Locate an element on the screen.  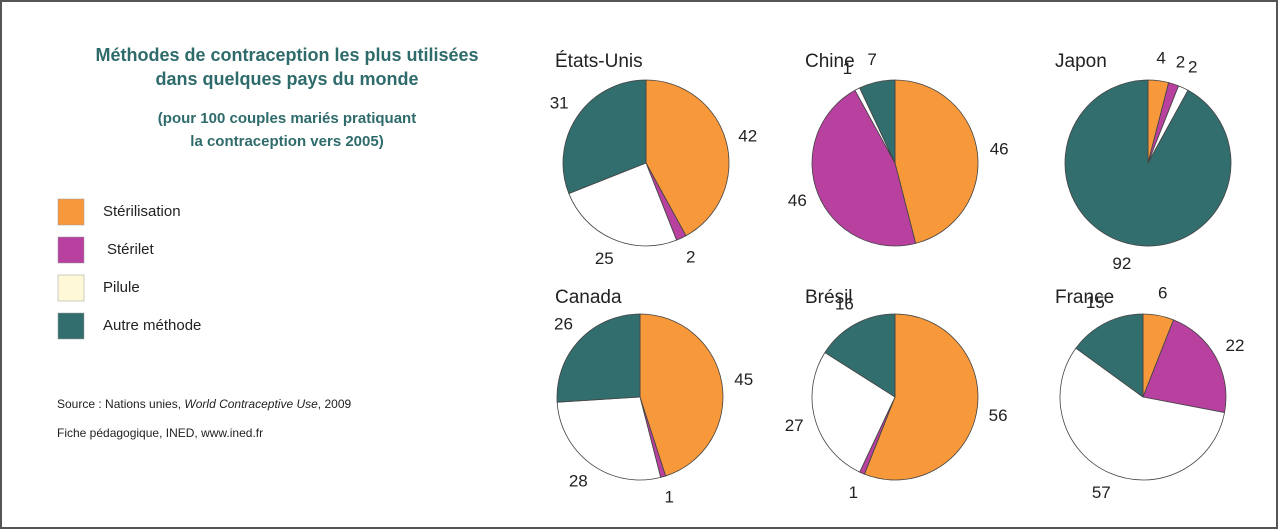
title-line: dans quelques pays du monde is located at coordinates (286, 79).